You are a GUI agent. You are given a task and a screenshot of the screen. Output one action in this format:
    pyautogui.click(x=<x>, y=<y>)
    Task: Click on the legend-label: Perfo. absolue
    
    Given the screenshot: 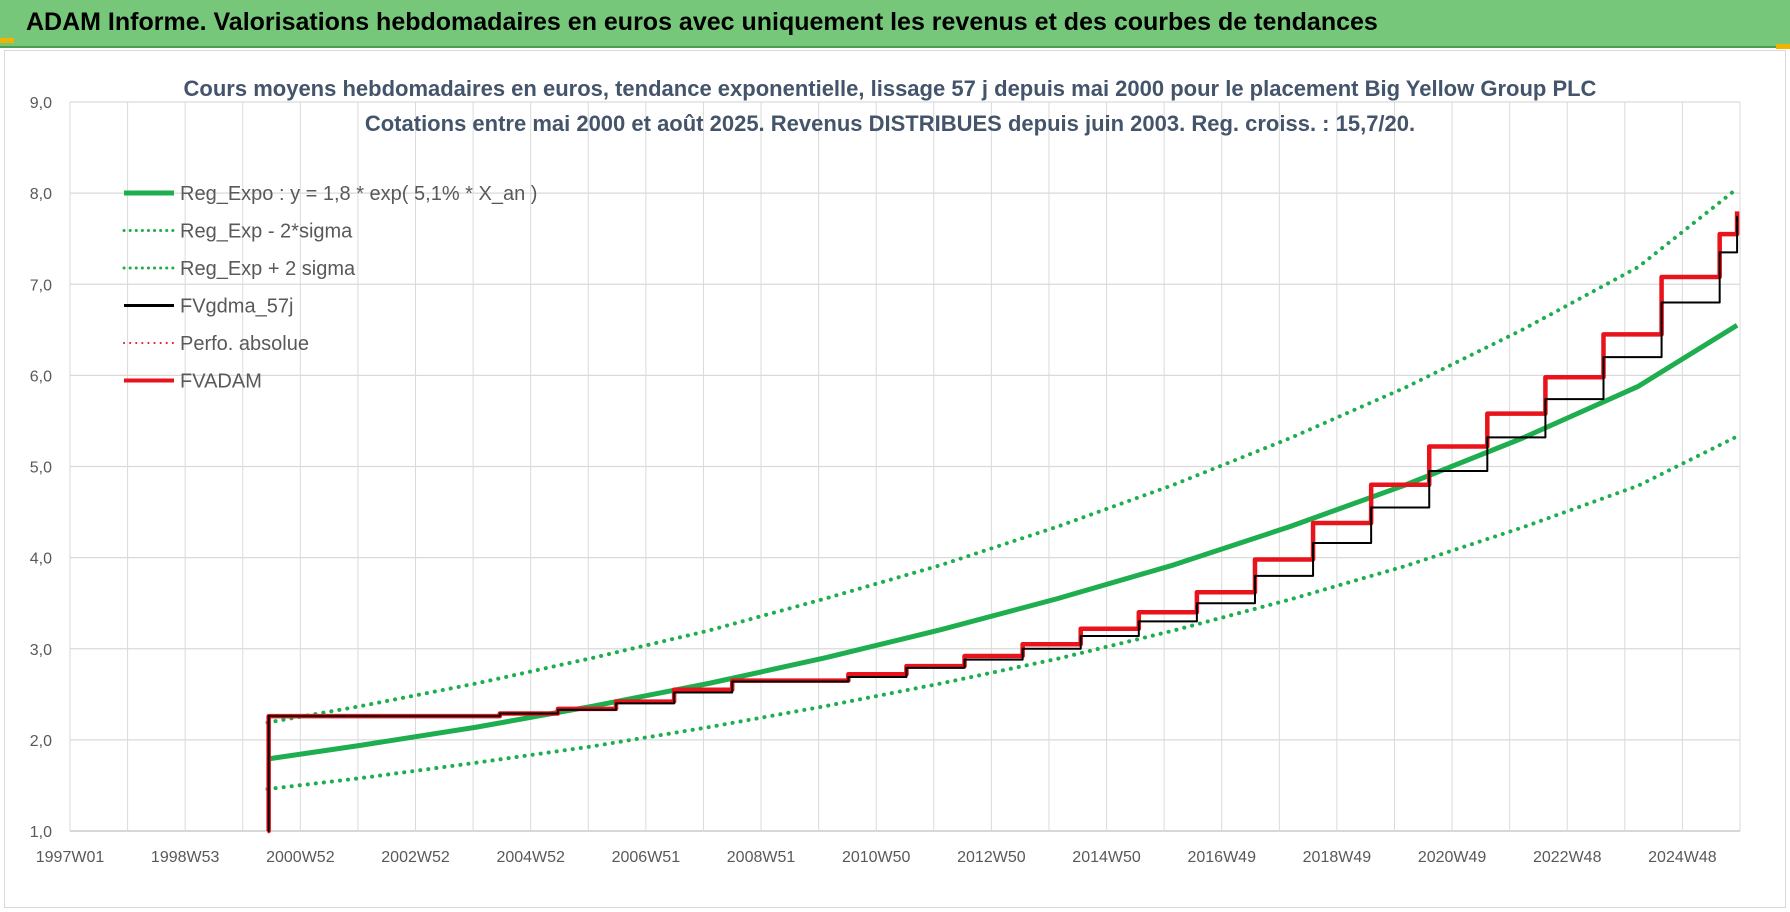 What is the action you would take?
    pyautogui.click(x=244, y=344)
    